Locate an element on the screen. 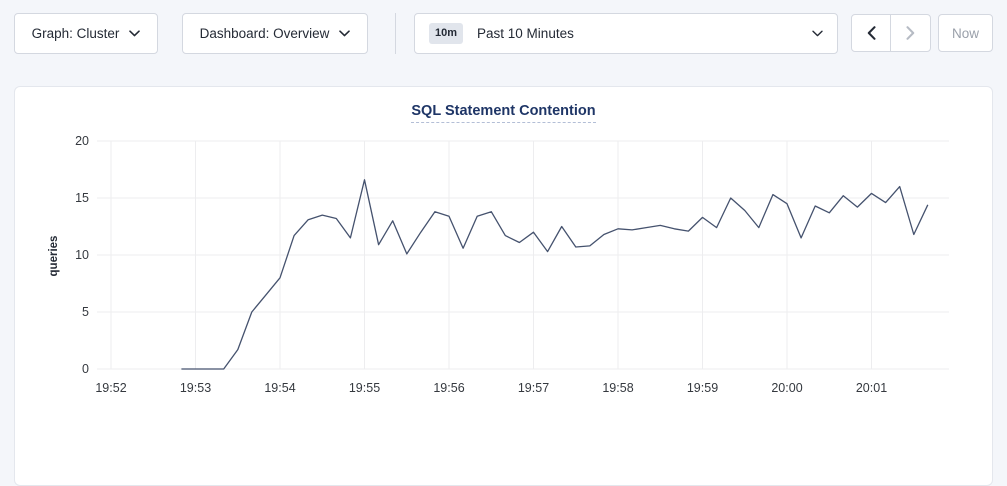 The height and width of the screenshot is (486, 1007). dashboard-dropdown: Dashboard: Overview is located at coordinates (275, 33).